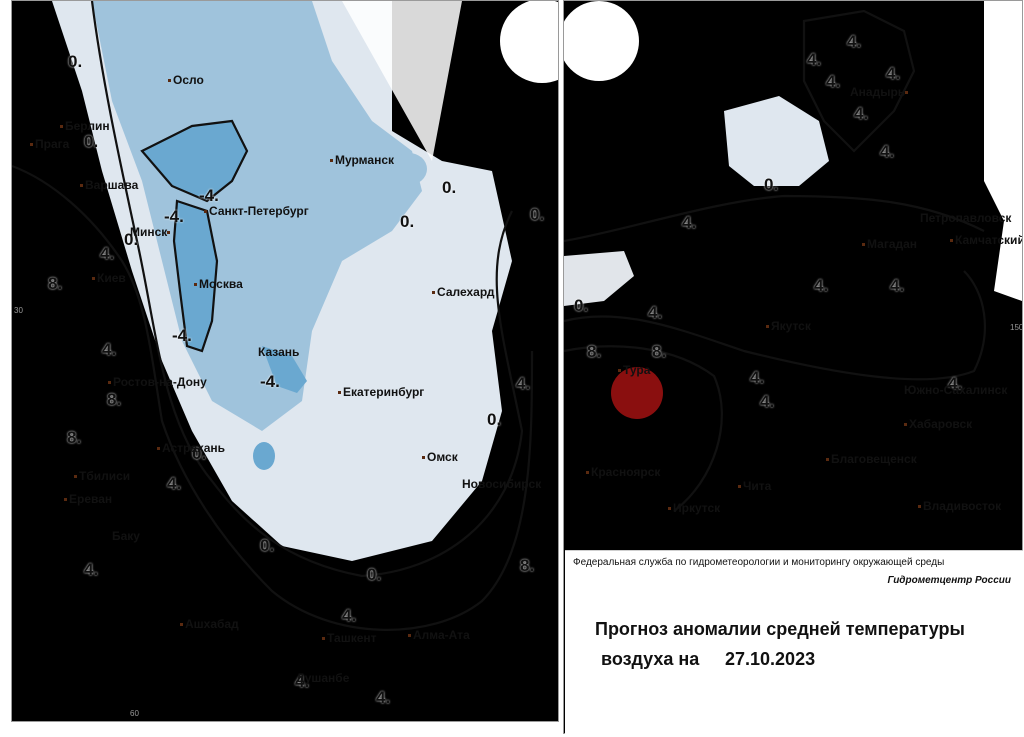 Image resolution: width=1024 pixels, height=737 pixels. I want to click on city-label: Хабаровск, so click(938, 424).